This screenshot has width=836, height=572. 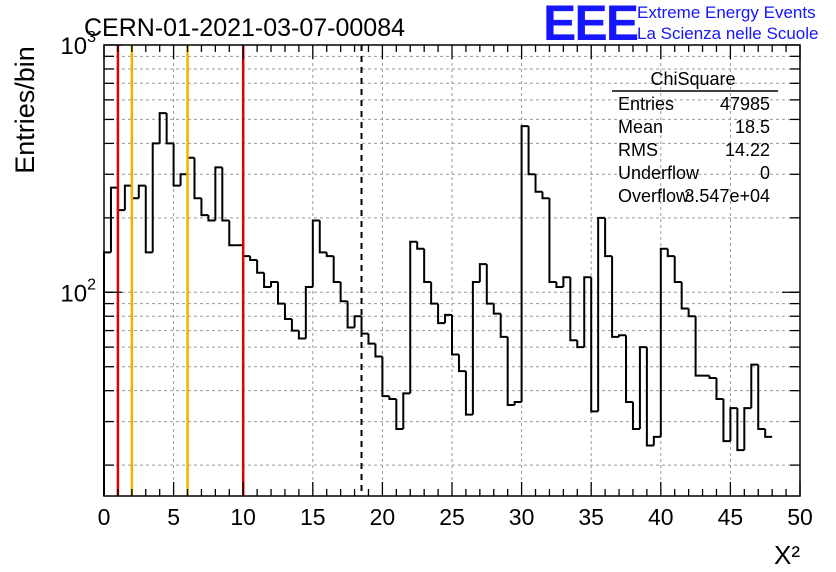 I want to click on y-tick-label: 102, so click(x=78, y=291).